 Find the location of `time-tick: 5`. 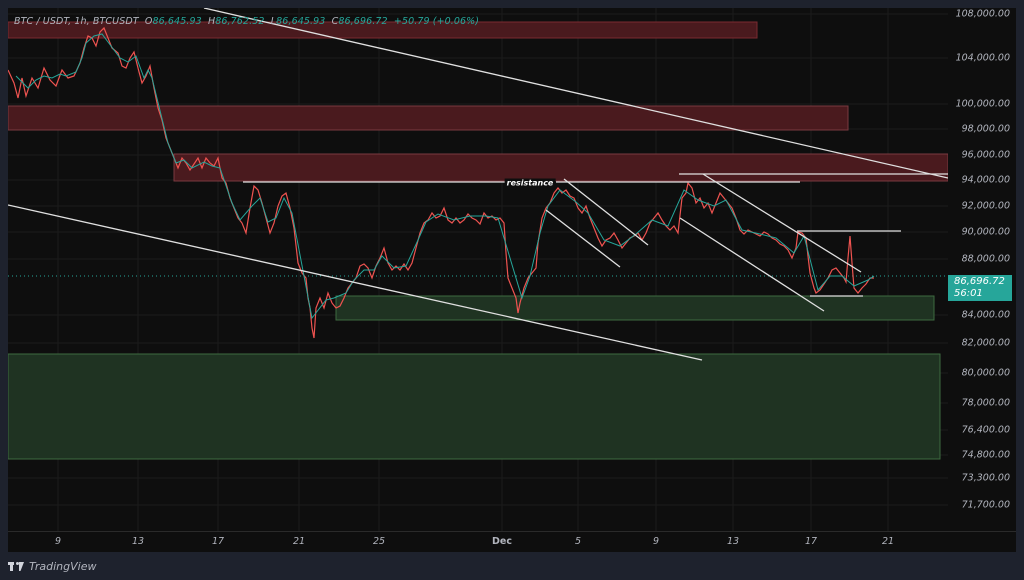

time-tick: 5 is located at coordinates (578, 541).